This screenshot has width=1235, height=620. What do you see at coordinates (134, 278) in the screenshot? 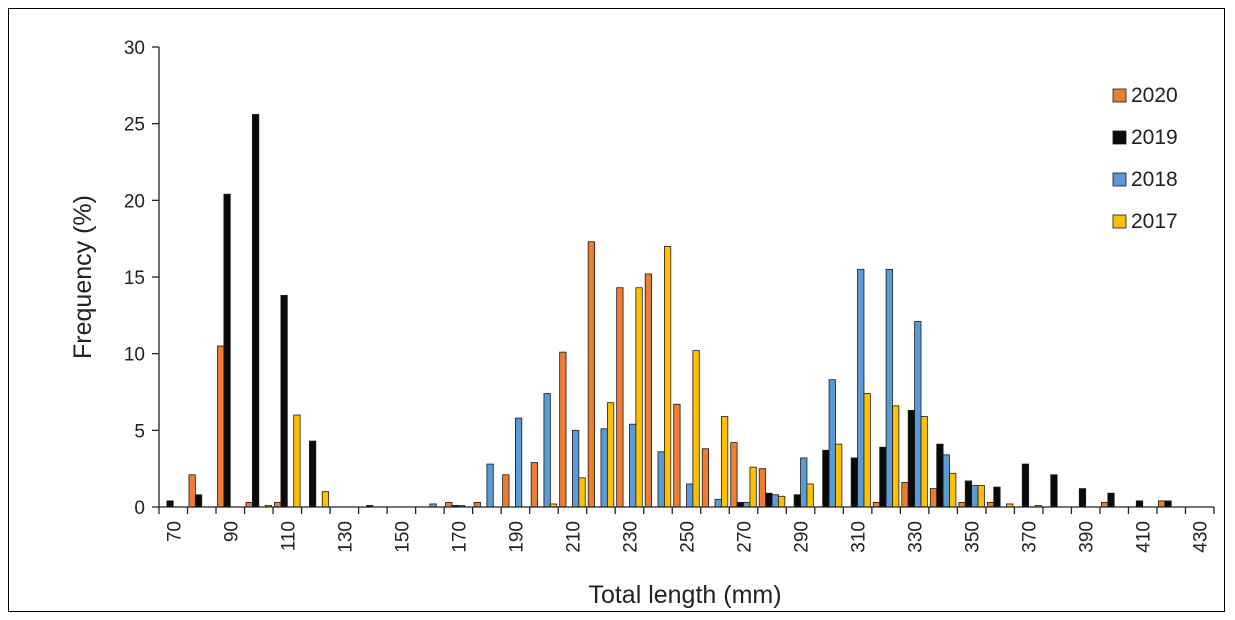
I see `y-tick-label: 15` at bounding box center [134, 278].